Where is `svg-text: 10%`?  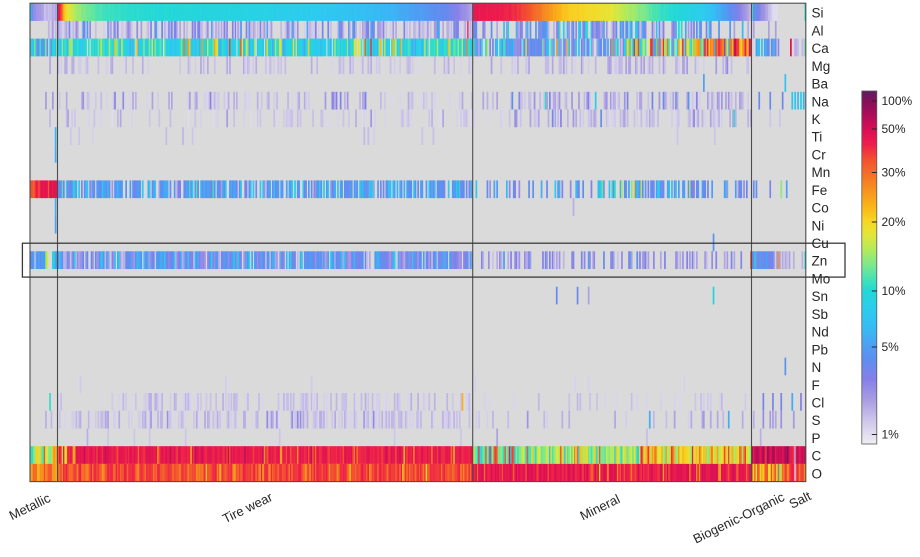
svg-text: 10% is located at coordinates (894, 291).